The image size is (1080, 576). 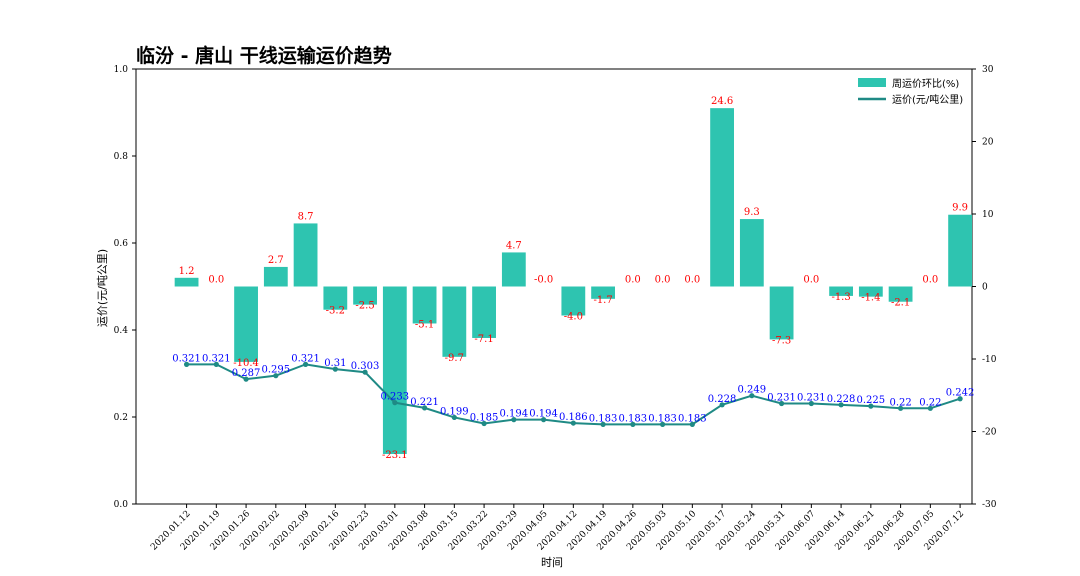 What do you see at coordinates (811, 398) in the screenshot?
I see `line-value-label: 0.231` at bounding box center [811, 398].